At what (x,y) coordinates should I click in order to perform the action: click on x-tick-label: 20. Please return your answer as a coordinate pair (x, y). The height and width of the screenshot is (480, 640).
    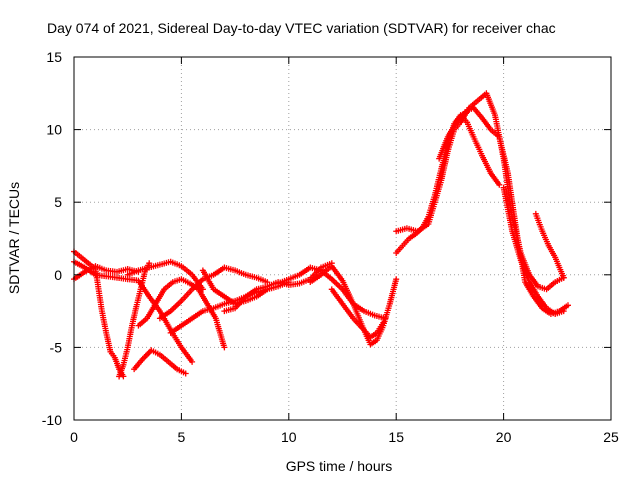
    Looking at the image, I should click on (504, 437).